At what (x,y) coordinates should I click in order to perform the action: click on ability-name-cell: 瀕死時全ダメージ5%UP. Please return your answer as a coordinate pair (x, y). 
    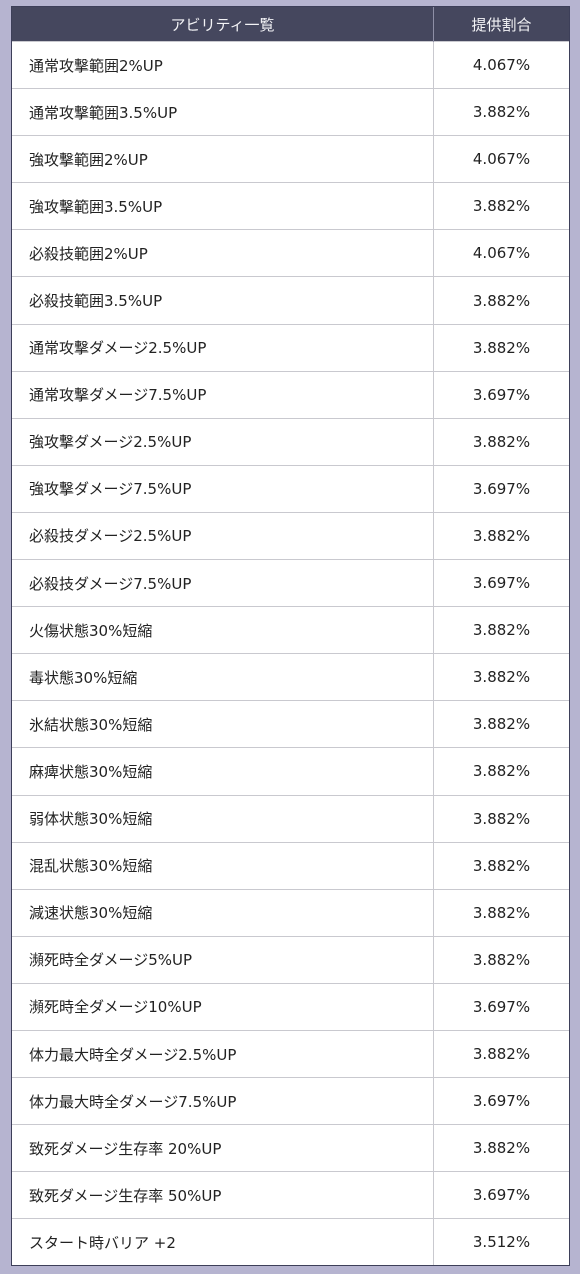
    Looking at the image, I should click on (223, 959).